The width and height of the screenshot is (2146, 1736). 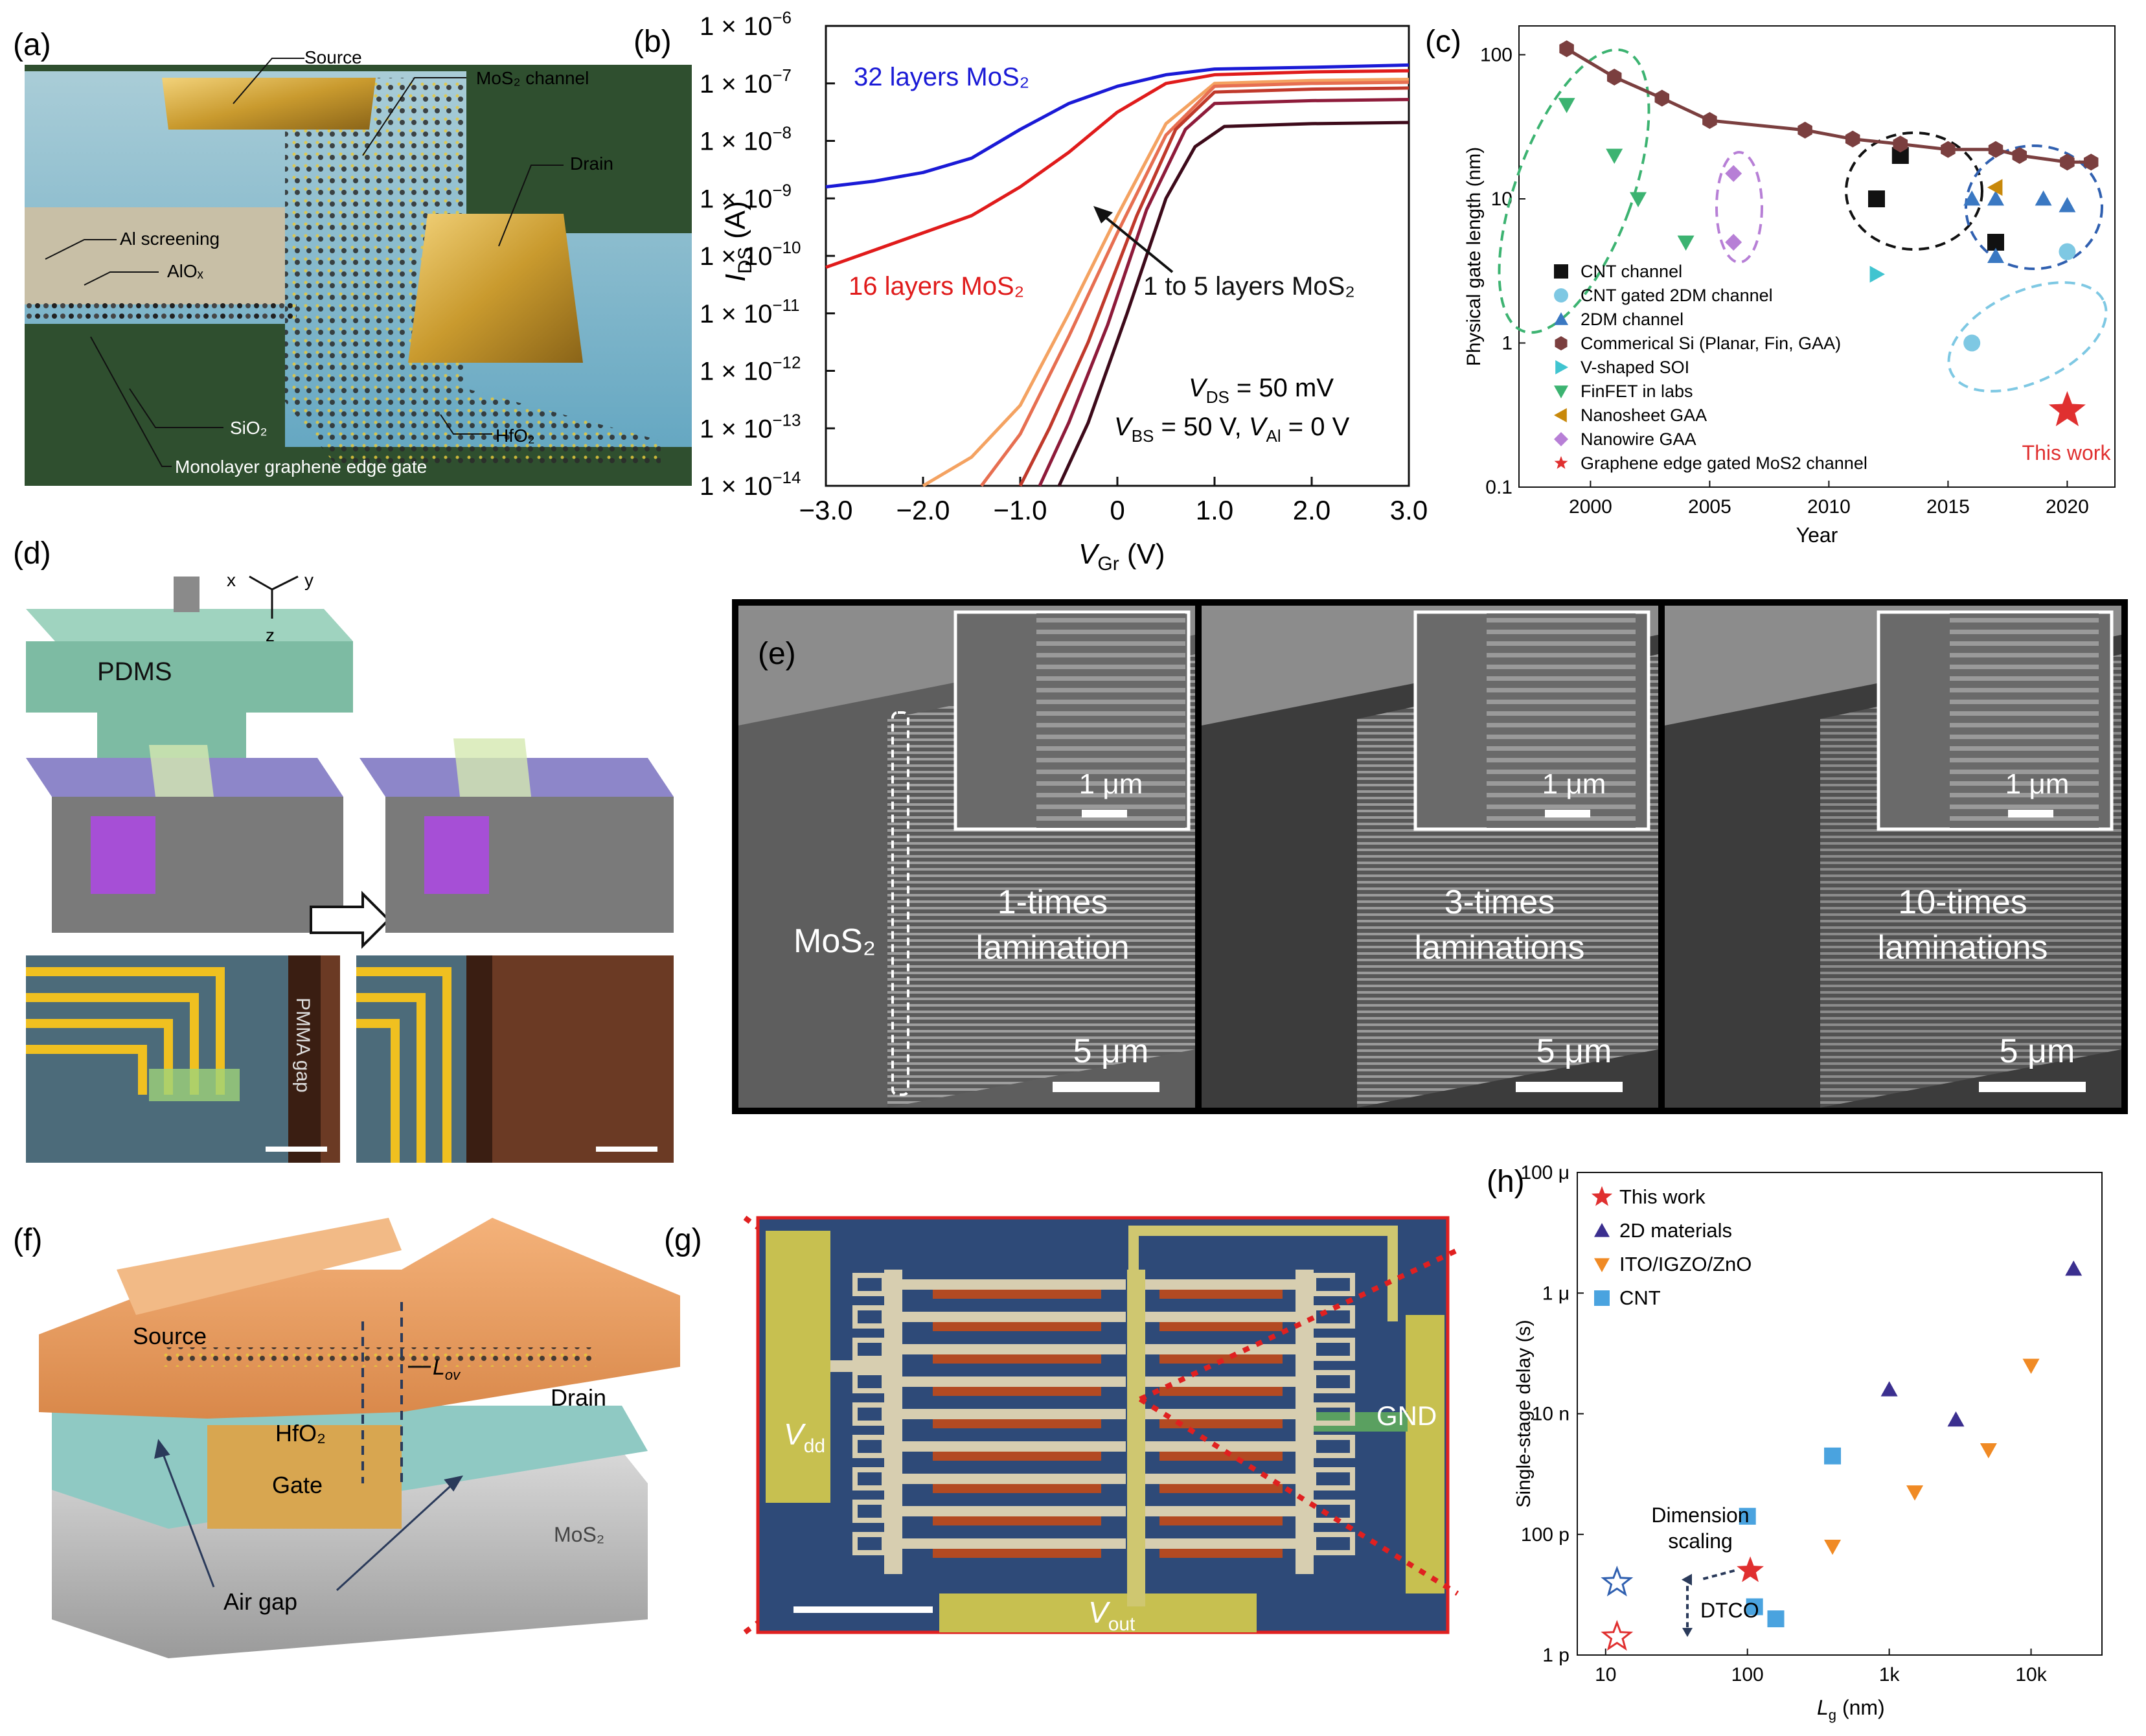 I want to click on scale-label-1: 5 μm, so click(x=1111, y=1051).